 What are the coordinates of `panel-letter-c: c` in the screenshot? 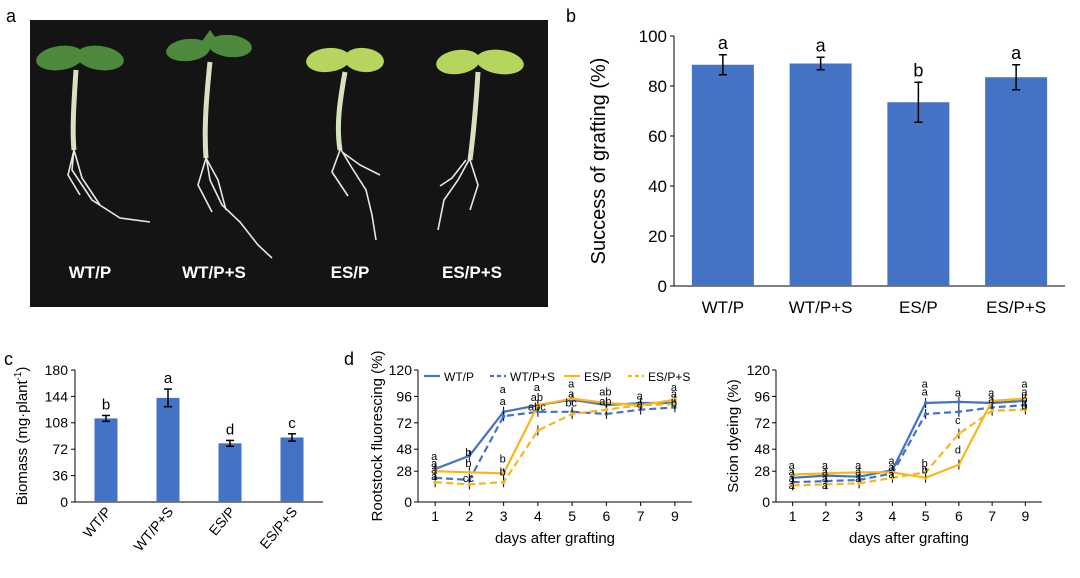 It's located at (8, 359).